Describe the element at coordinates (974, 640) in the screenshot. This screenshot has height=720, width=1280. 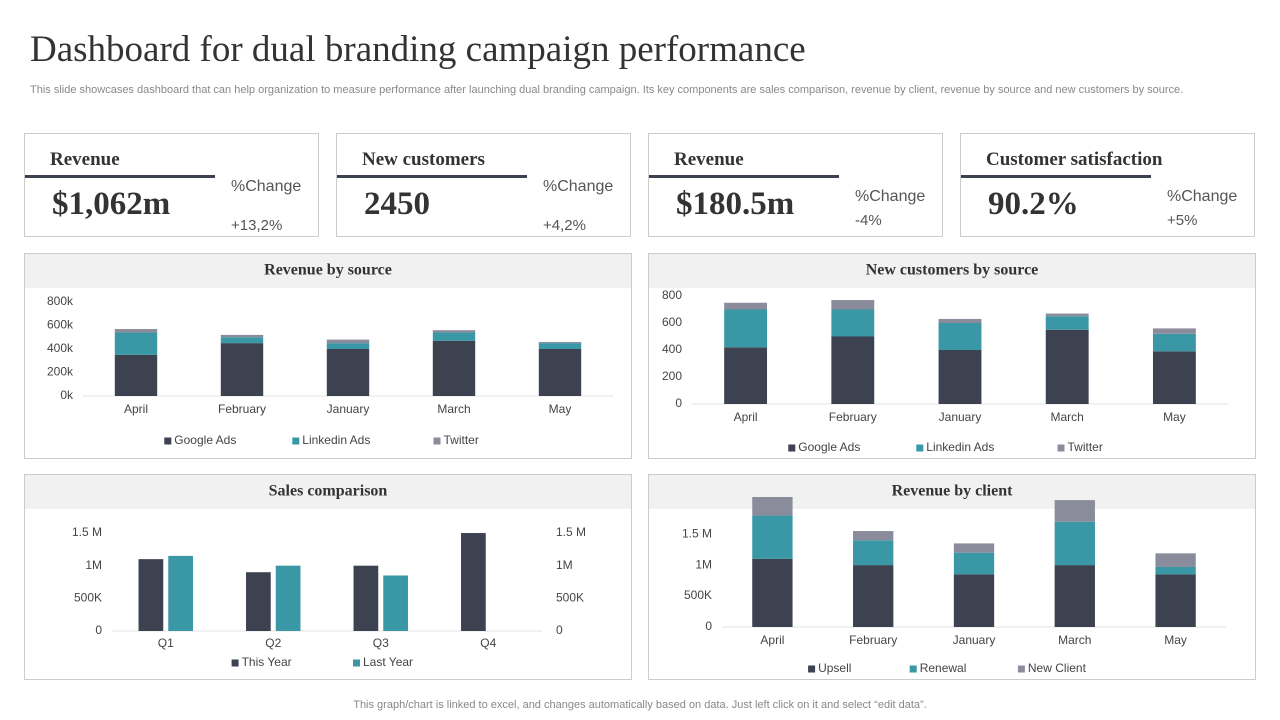
I see `x-tick-label: January` at that location.